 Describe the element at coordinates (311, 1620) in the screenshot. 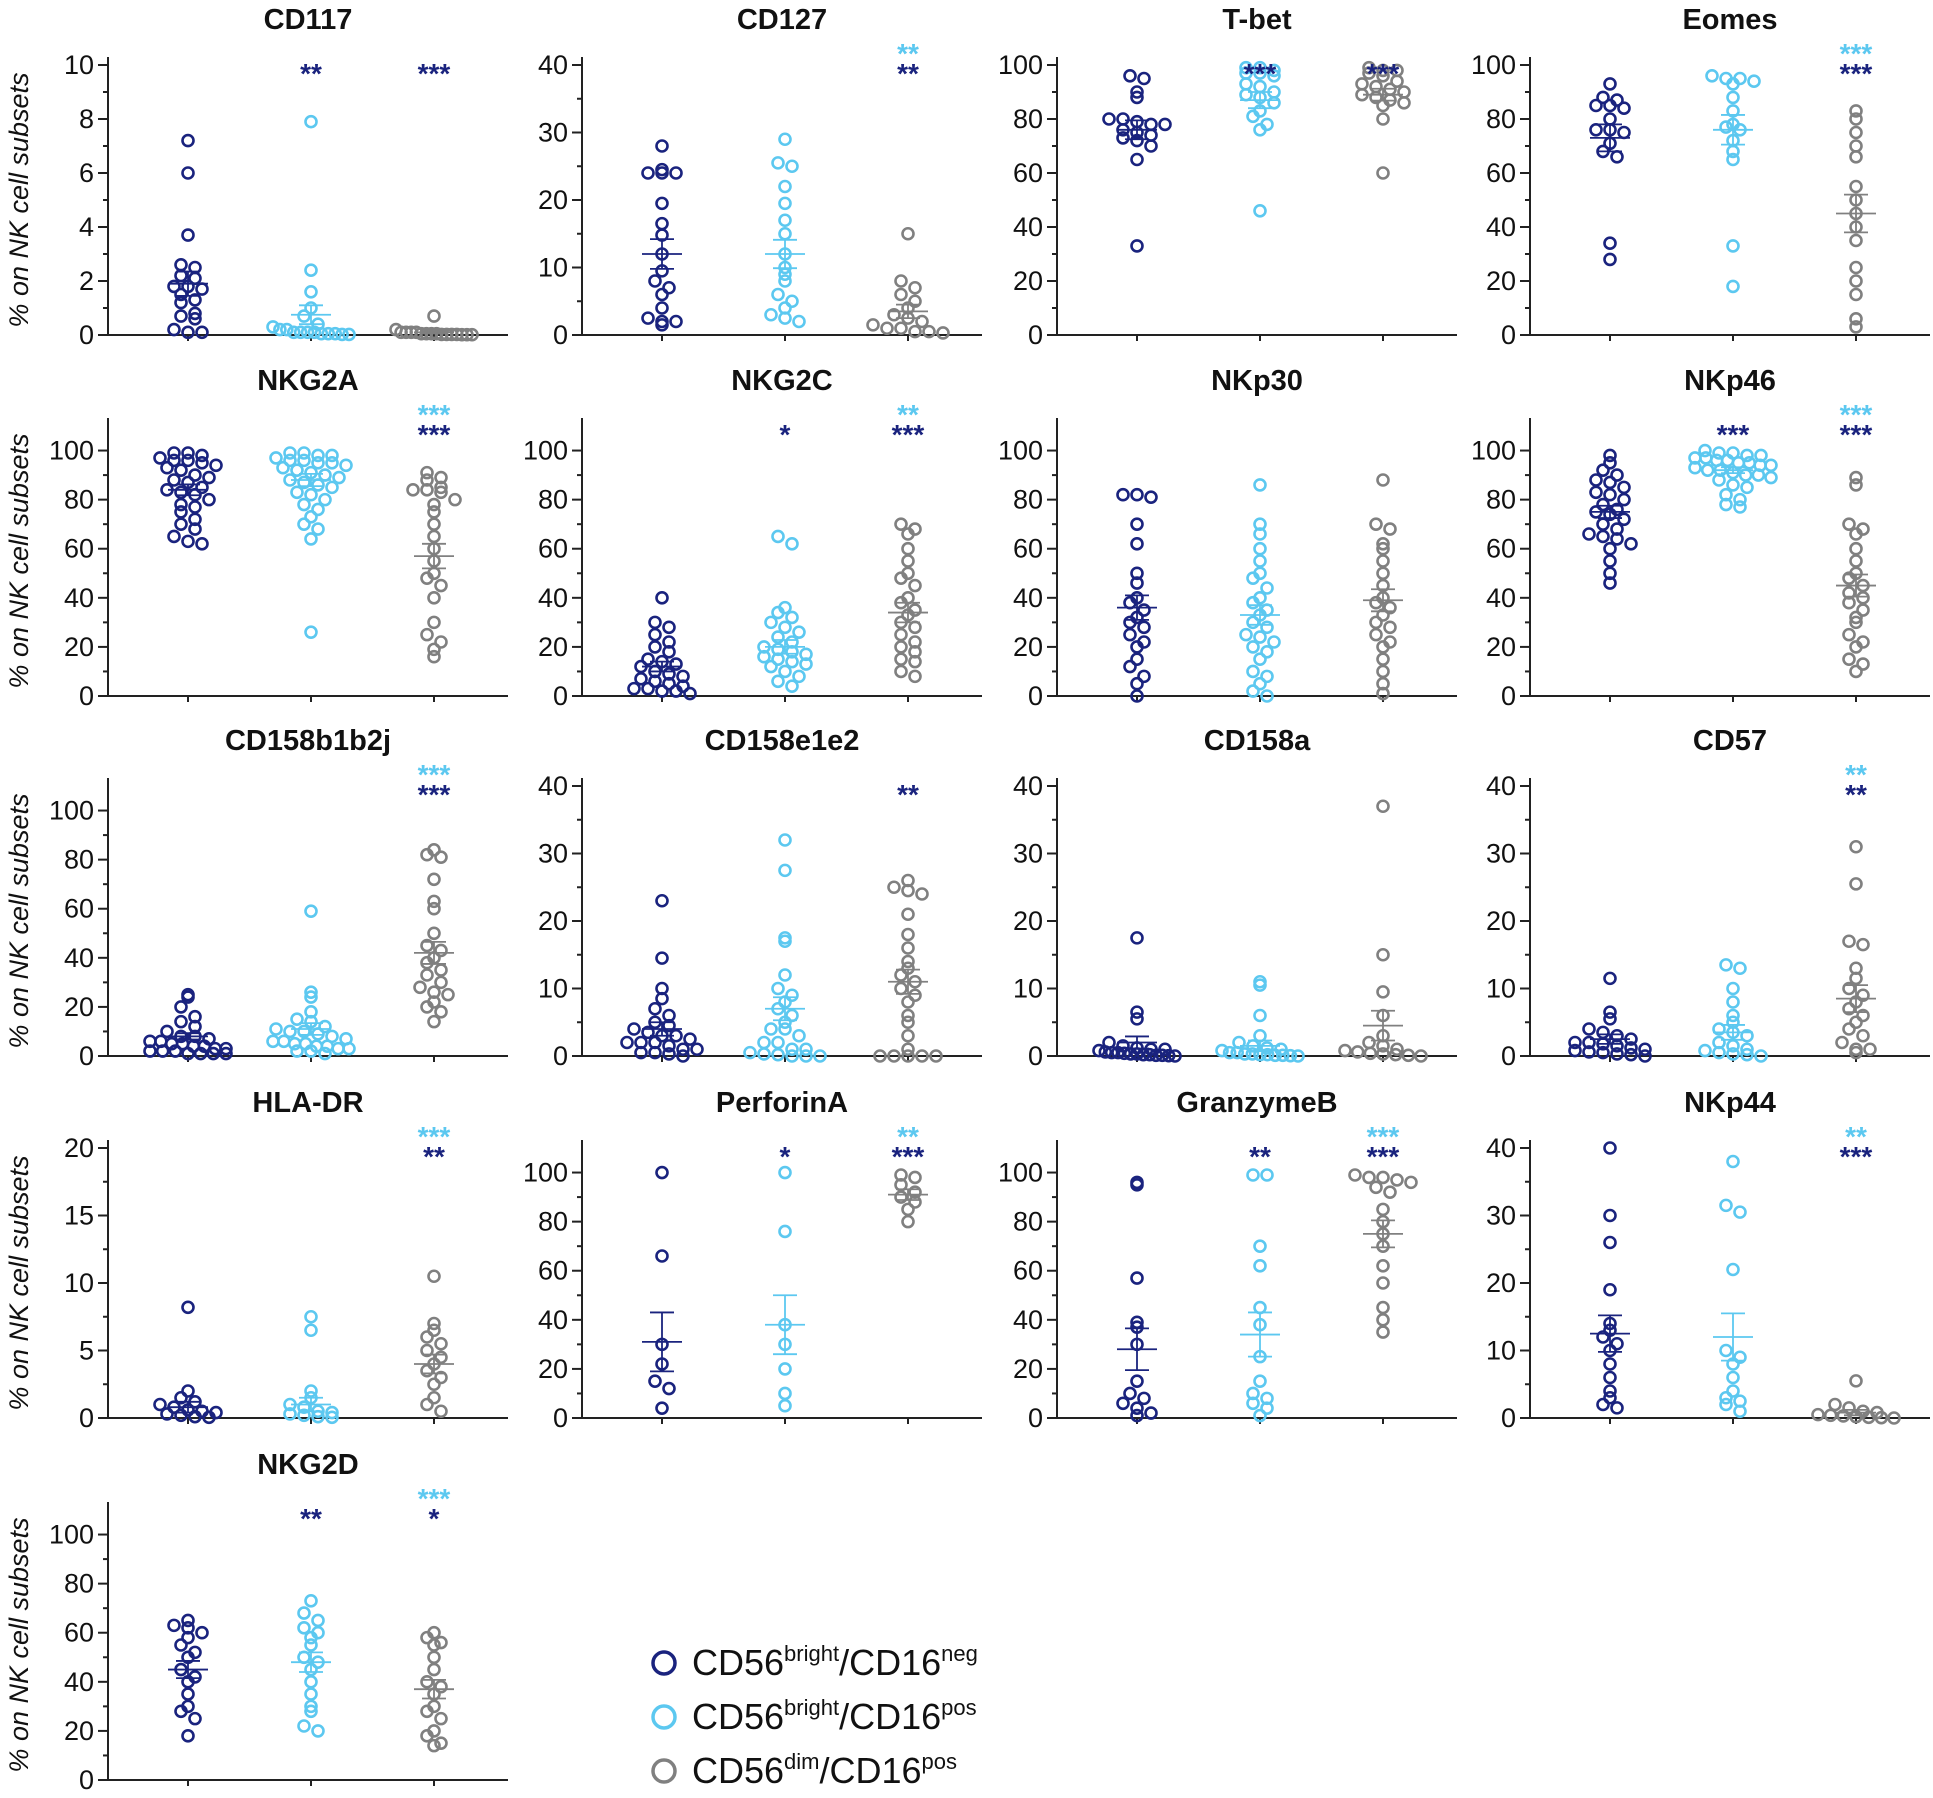

I see `group-2: **` at that location.